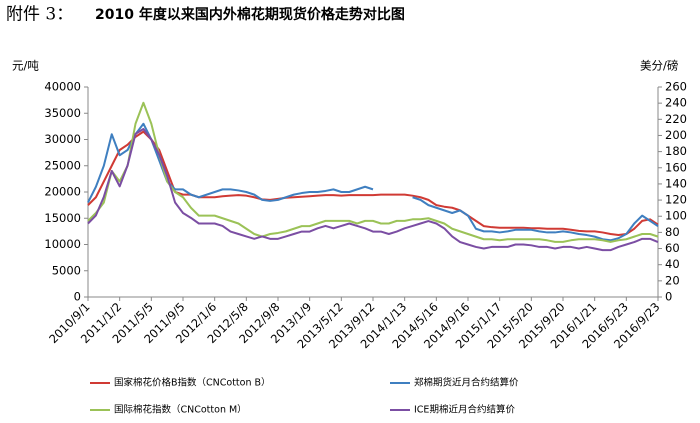  Describe the element at coordinates (672, 280) in the screenshot. I see `y2-tick-label: 20` at that location.